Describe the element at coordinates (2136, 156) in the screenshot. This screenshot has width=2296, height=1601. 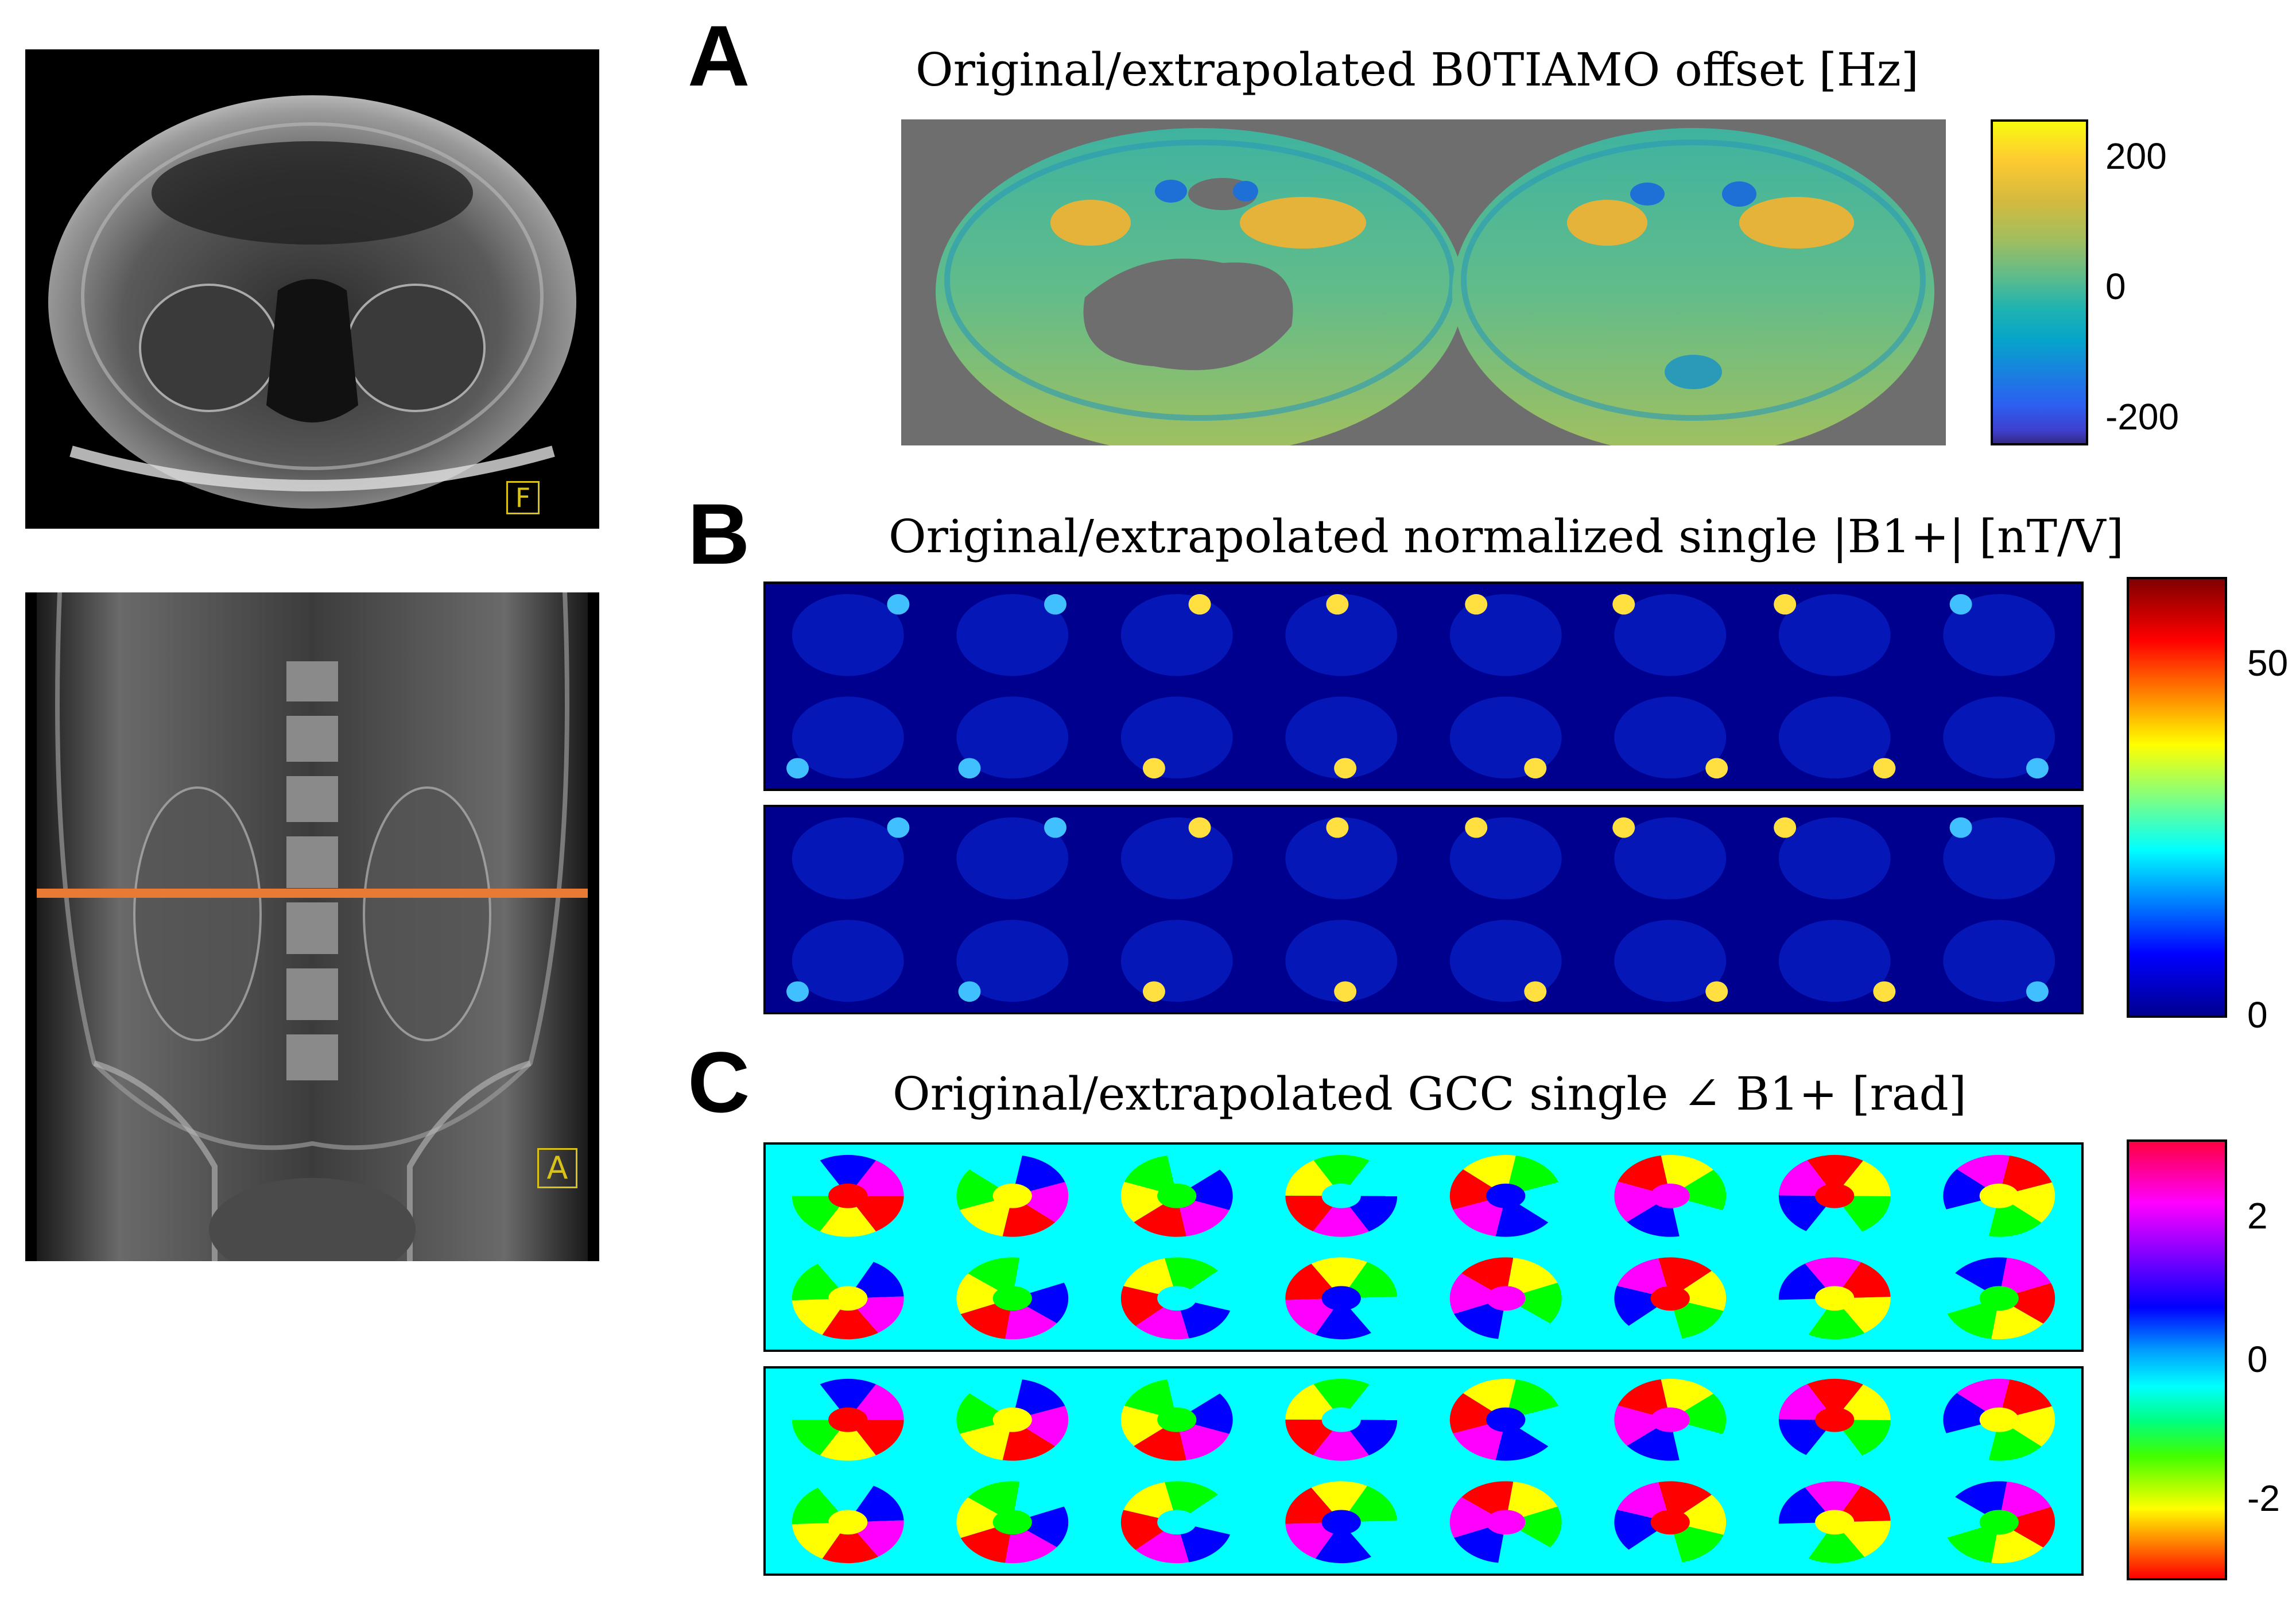
I see `colorbar-a-tick-0: 200` at that location.